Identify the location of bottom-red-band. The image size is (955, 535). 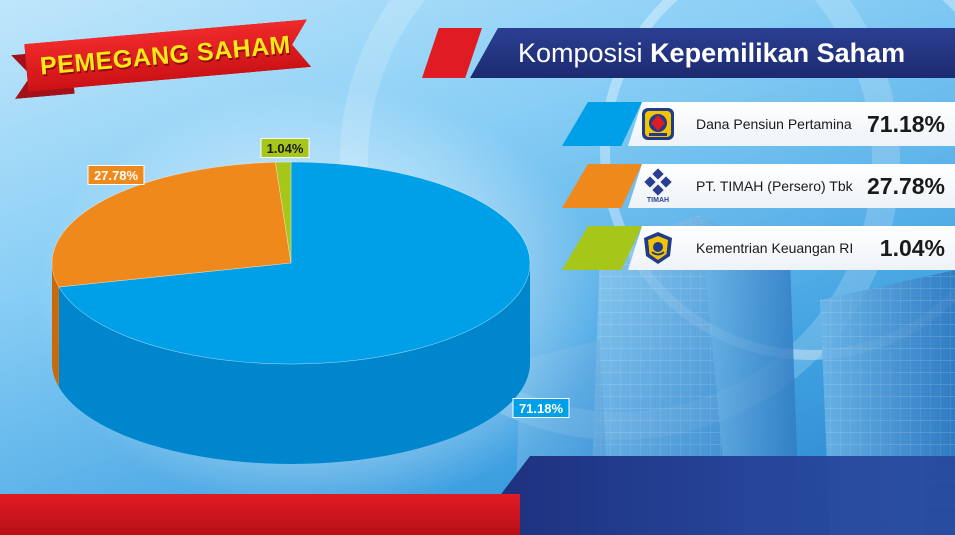
(260, 514).